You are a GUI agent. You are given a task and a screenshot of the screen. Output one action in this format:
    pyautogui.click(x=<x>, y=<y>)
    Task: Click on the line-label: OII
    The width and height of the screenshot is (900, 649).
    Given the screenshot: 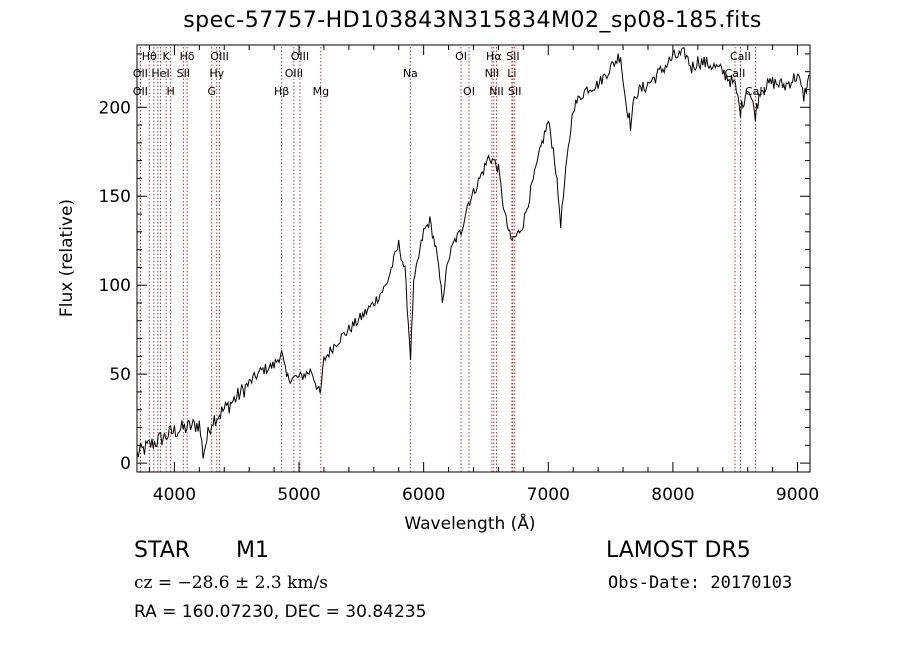 What is the action you would take?
    pyautogui.click(x=140, y=91)
    